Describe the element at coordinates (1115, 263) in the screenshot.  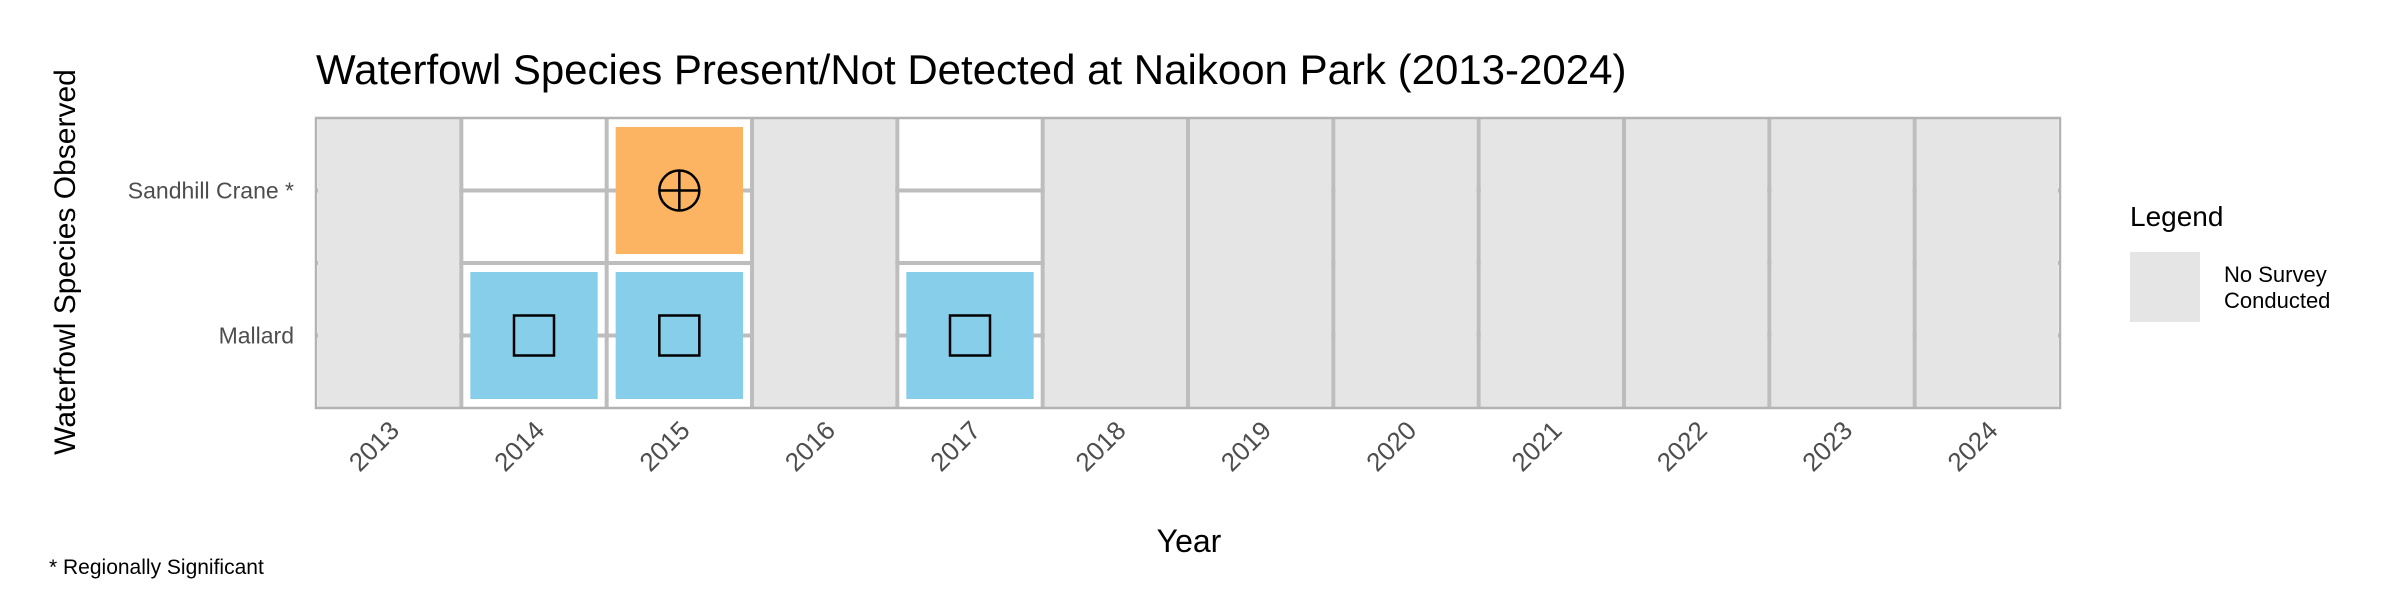
I see `no-survey-column-2018` at that location.